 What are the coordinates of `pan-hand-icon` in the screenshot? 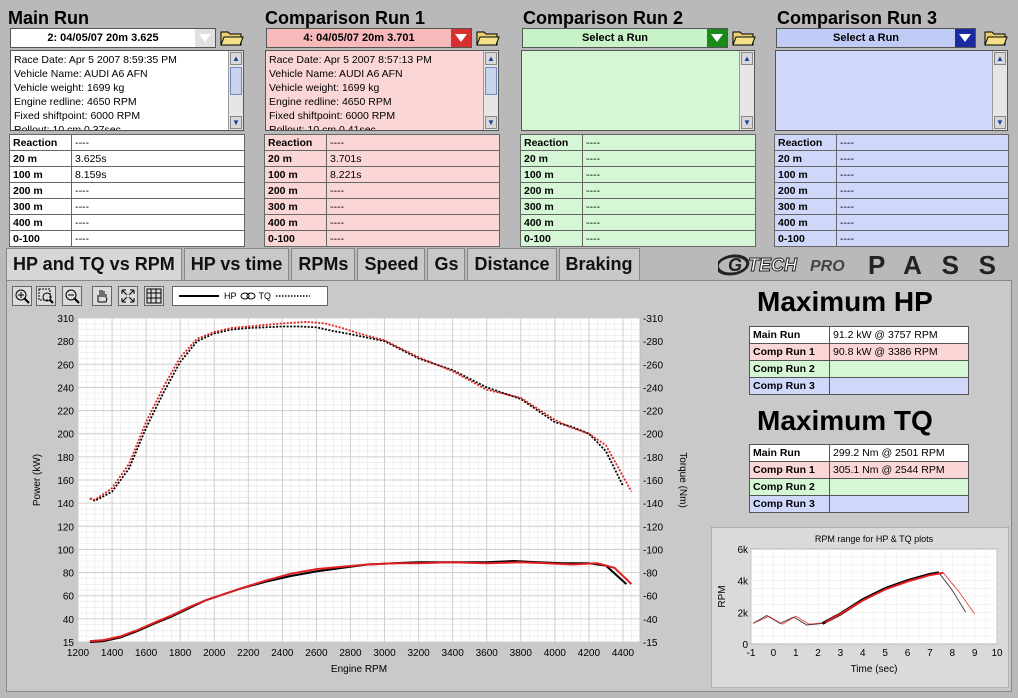 It's located at (102, 296).